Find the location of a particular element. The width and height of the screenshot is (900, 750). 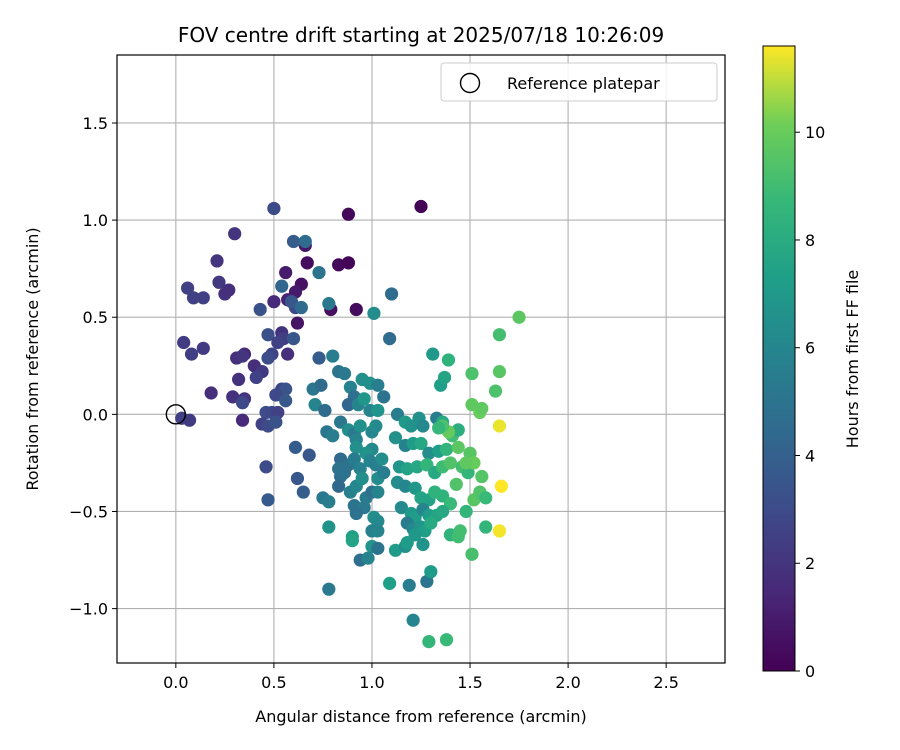

colorbar-tick-label: 4 is located at coordinates (810, 455).